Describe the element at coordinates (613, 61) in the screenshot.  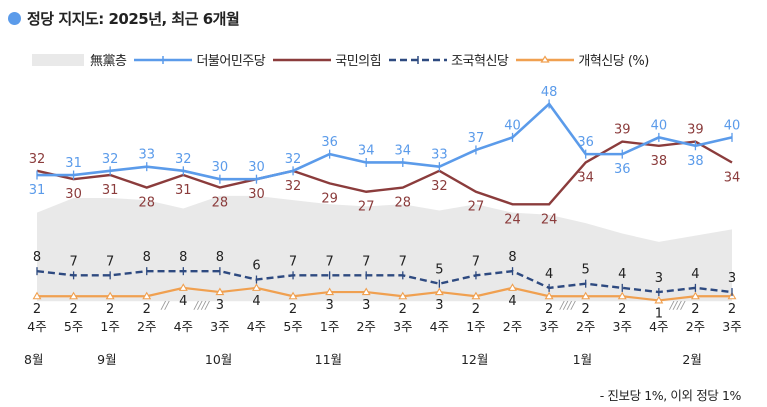
I see `legend-label: 개혁신당 (%)` at that location.